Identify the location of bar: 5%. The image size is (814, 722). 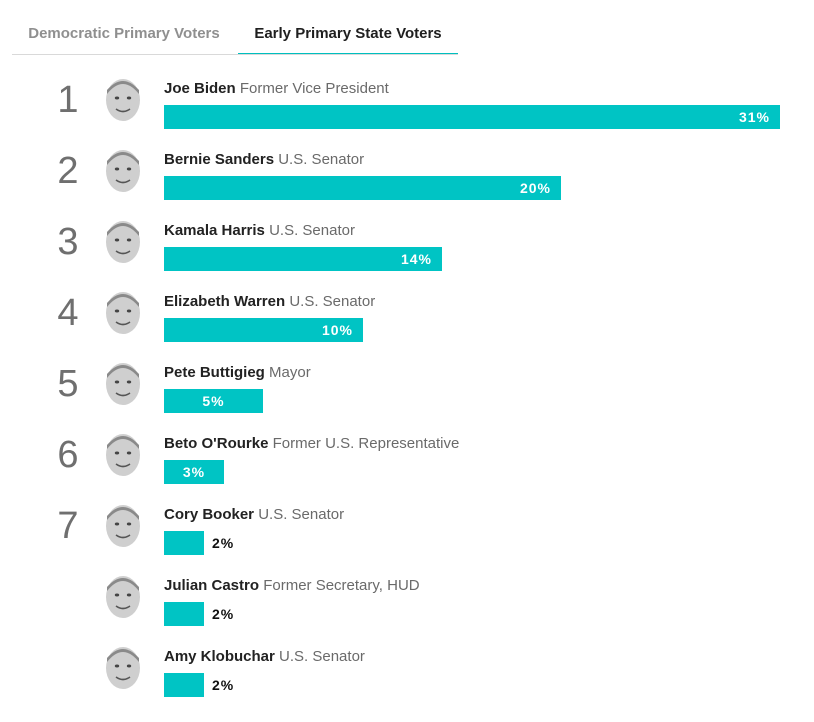
(213, 401).